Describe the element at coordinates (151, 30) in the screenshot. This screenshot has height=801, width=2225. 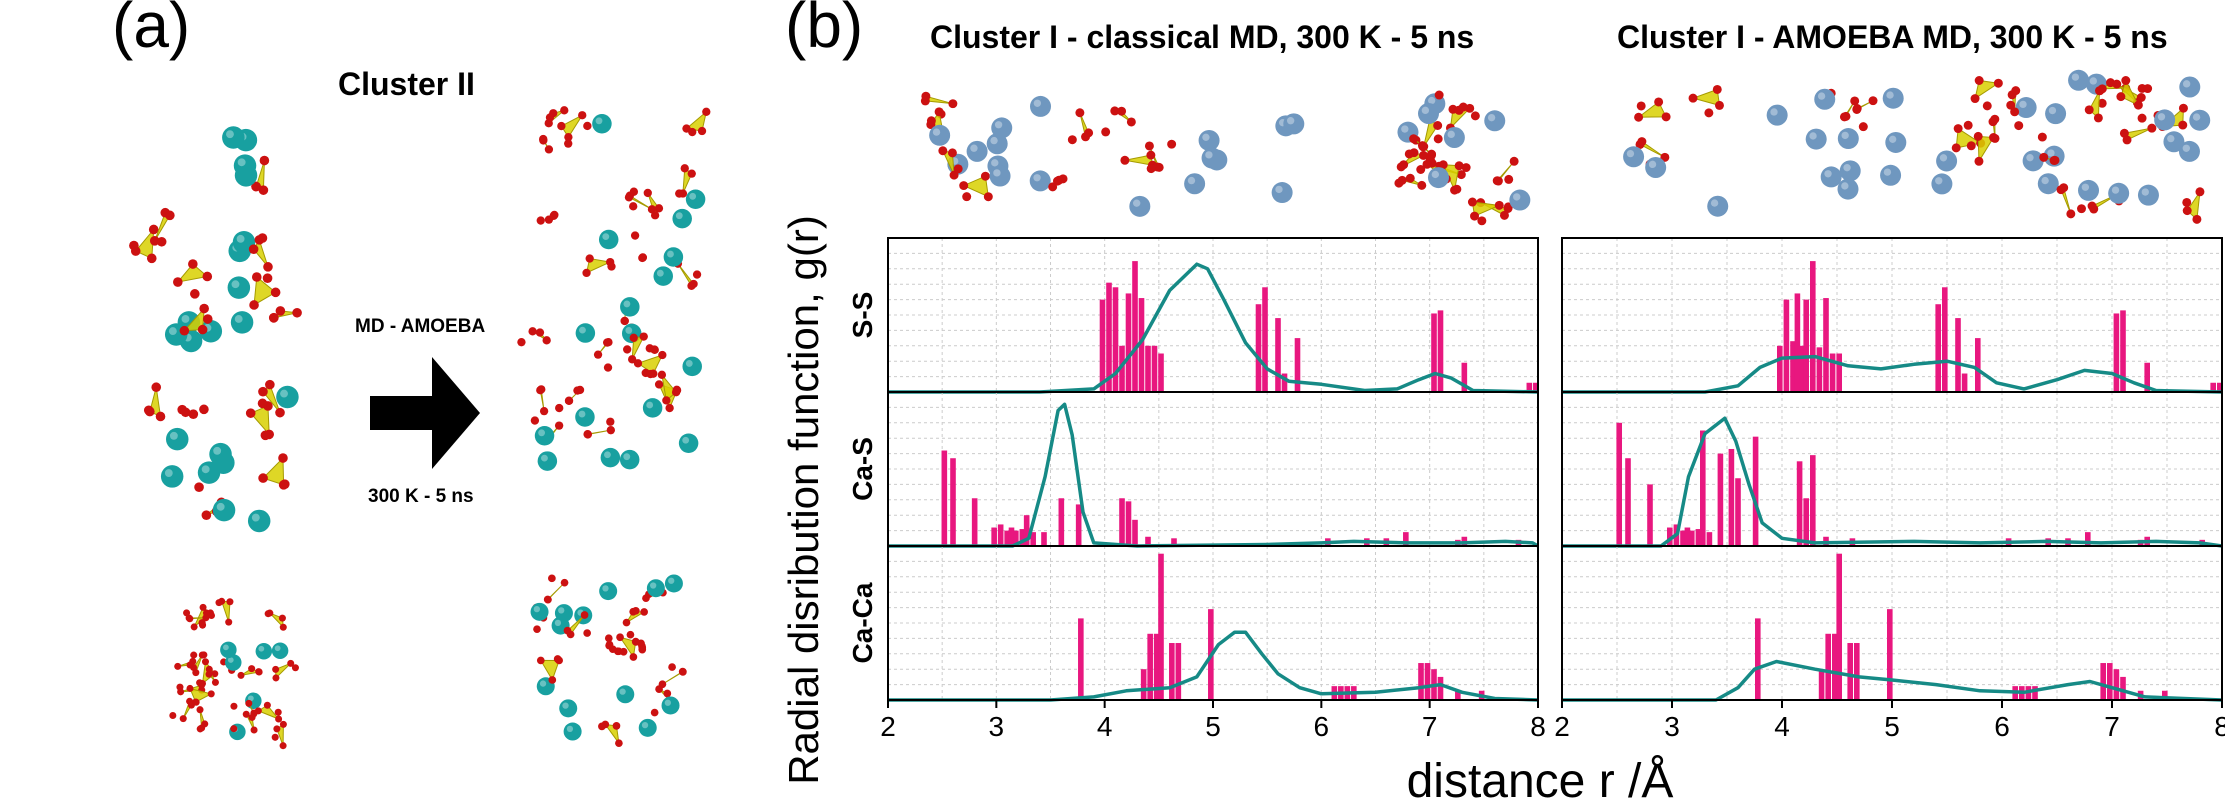
I see `panel-a-label: (a)` at that location.